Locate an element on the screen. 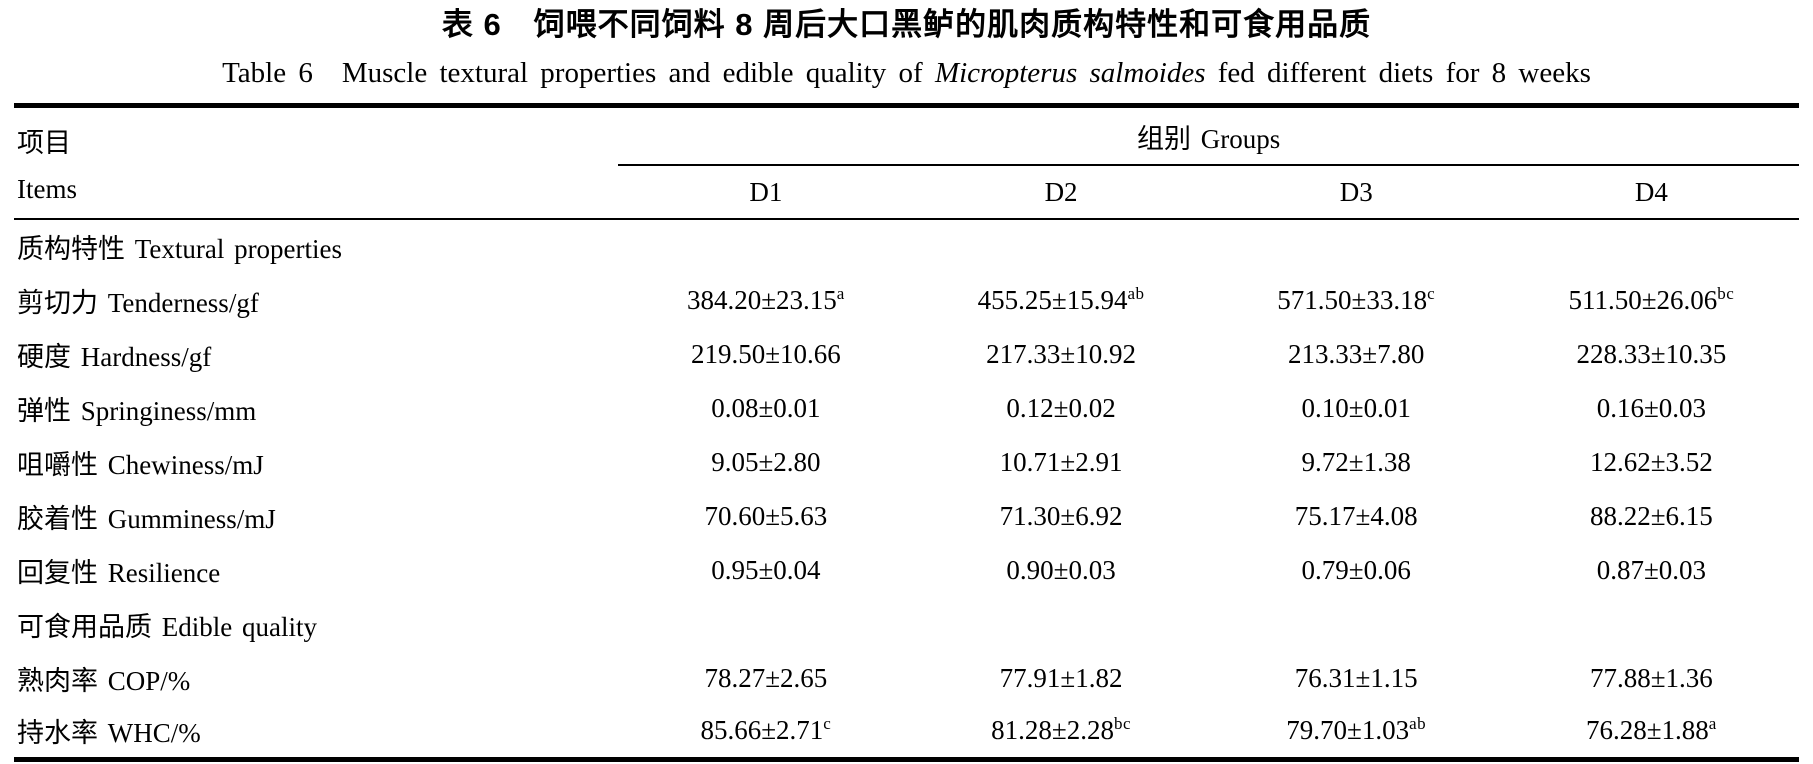 Image resolution: width=1813 pixels, height=764 pixels. value-text: 9.05±2.80 is located at coordinates (766, 461).